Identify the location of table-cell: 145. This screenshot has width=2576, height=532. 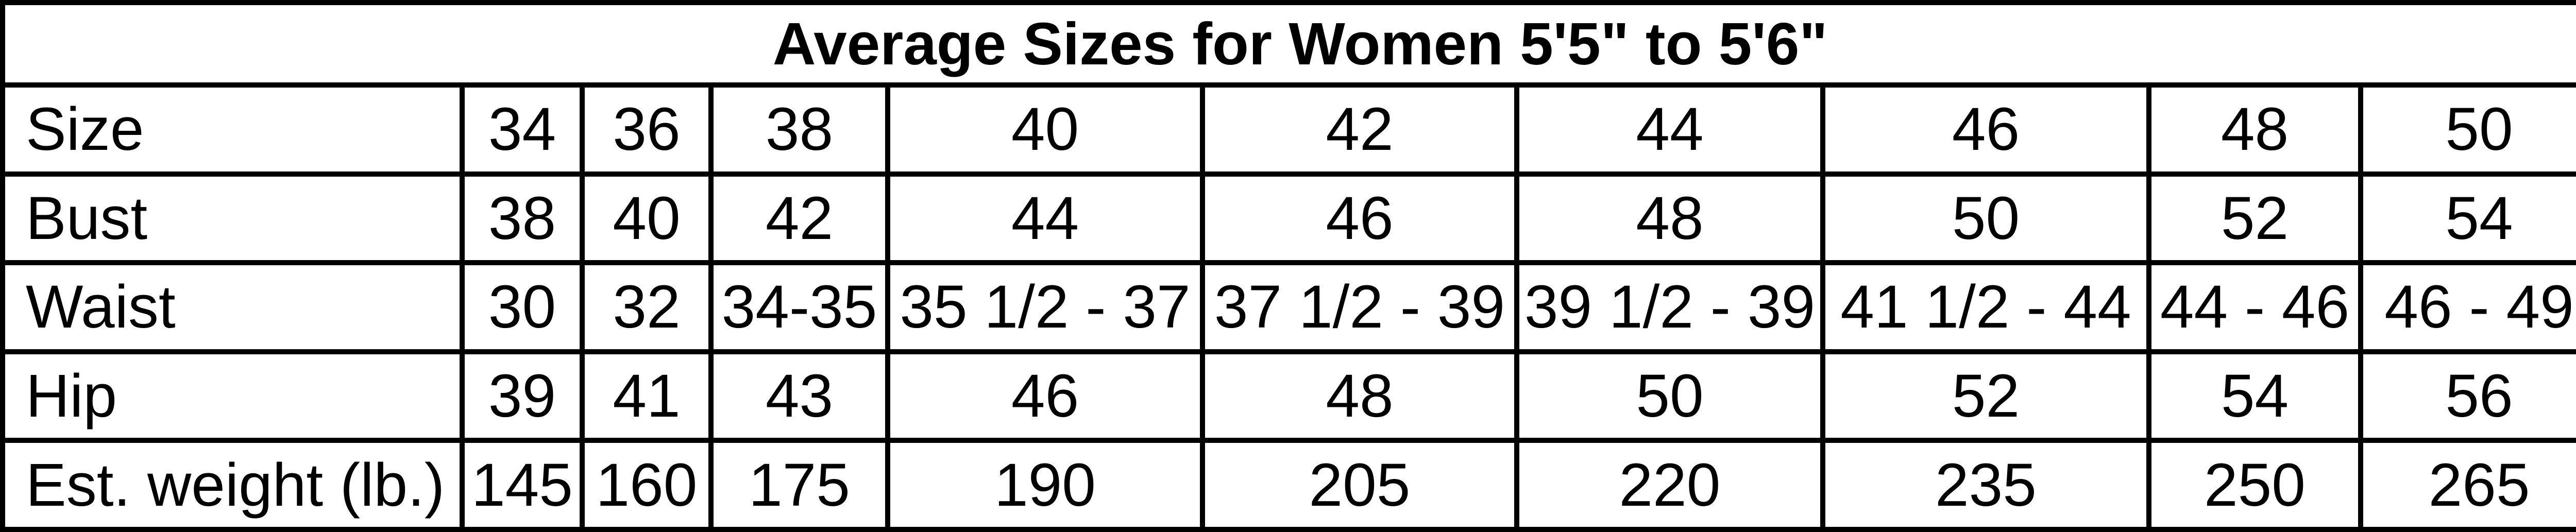
(522, 485).